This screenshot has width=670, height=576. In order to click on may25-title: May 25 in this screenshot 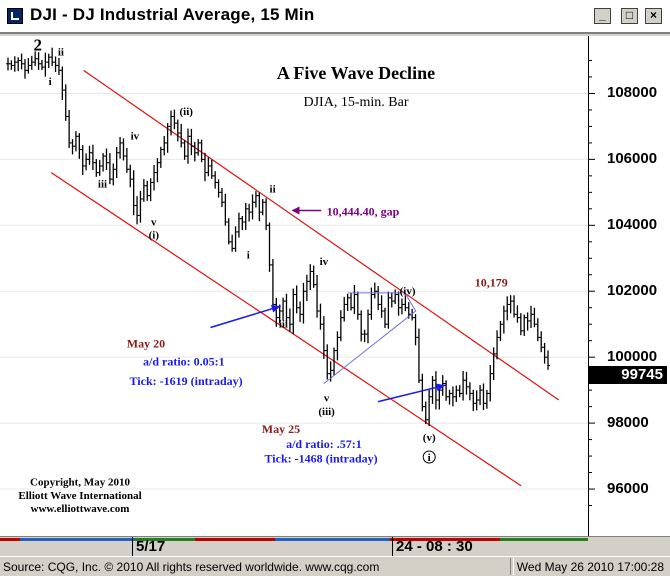, I will do `click(281, 429)`.